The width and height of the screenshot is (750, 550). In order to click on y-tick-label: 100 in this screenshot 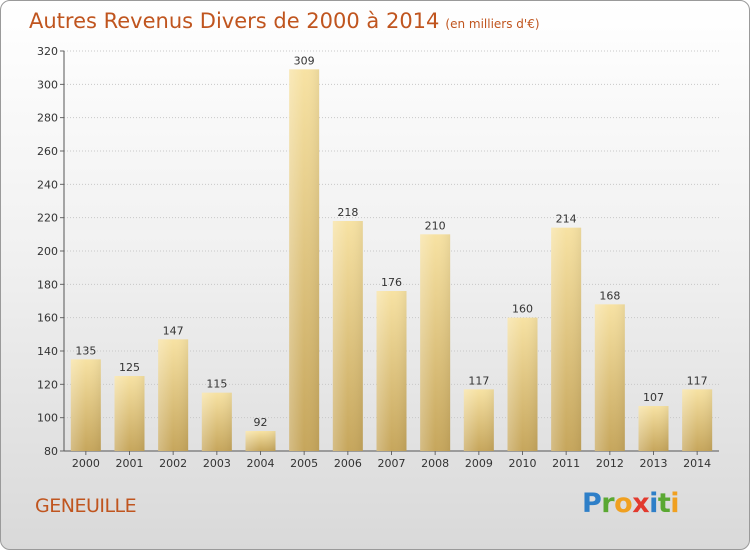, I will do `click(47, 418)`.